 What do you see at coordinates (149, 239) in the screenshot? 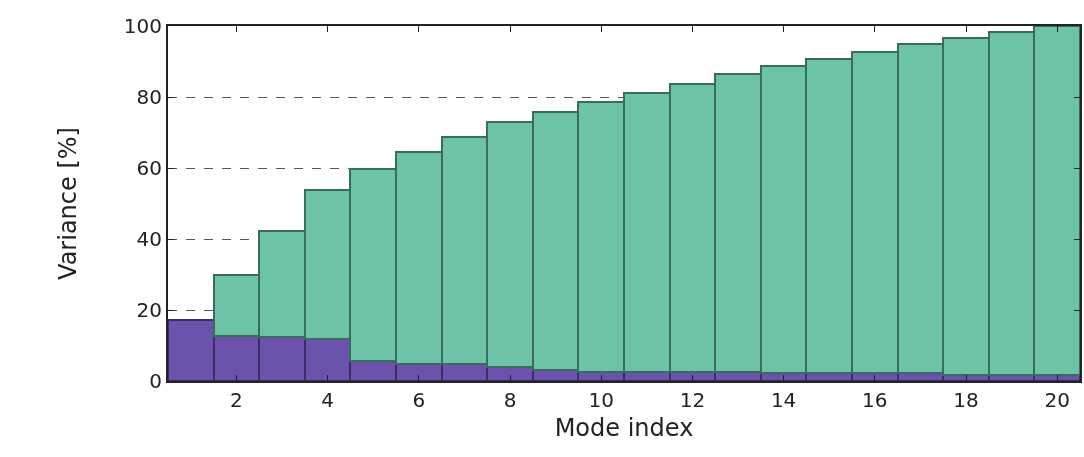
I see `y-tick-label: 40` at bounding box center [149, 239].